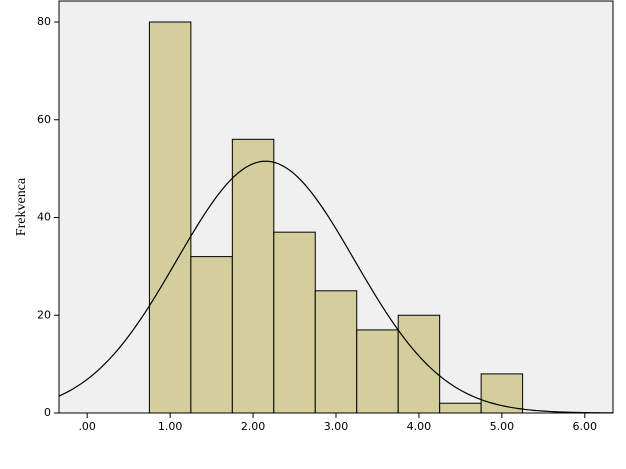 The image size is (626, 469). What do you see at coordinates (253, 426) in the screenshot?
I see `x-tick-label: 2.00` at bounding box center [253, 426].